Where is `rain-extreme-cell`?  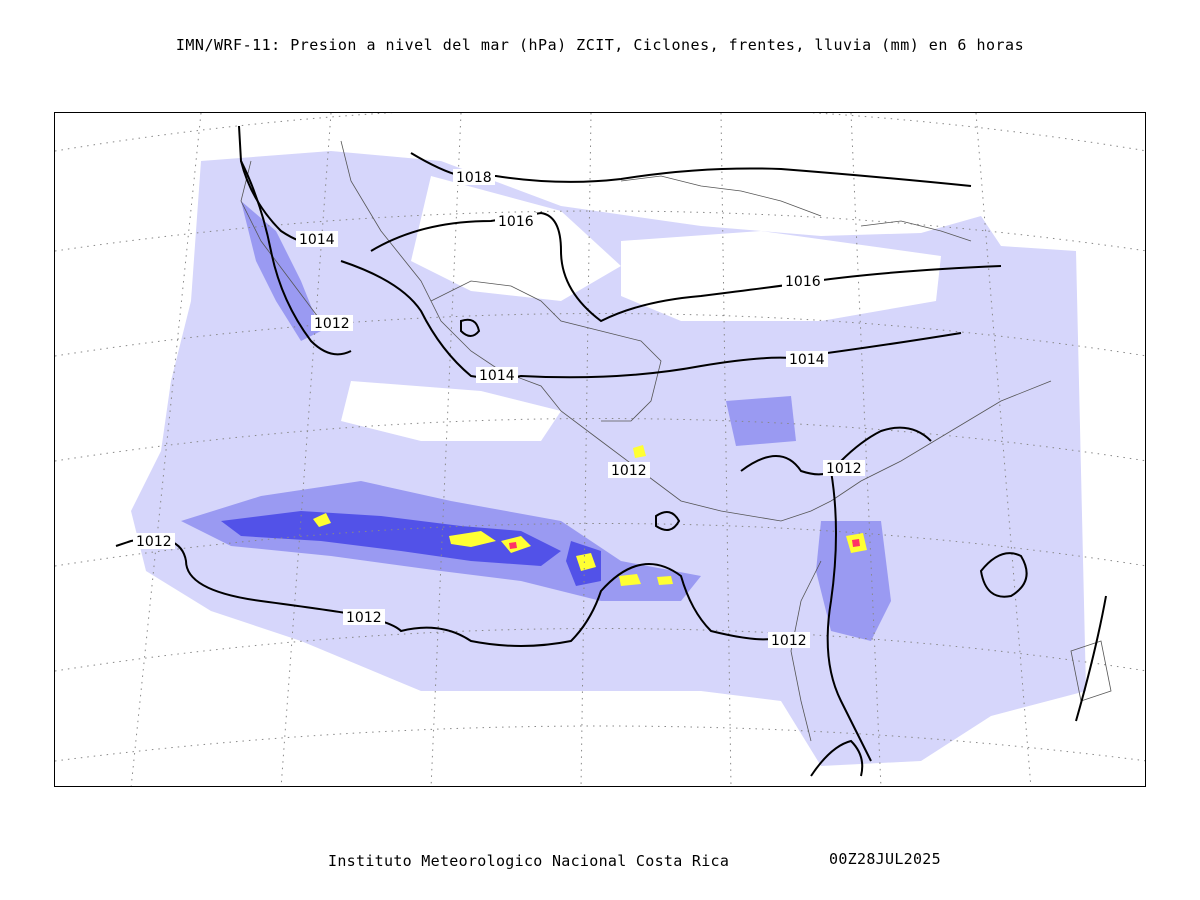 rain-extreme-cell is located at coordinates (856, 543).